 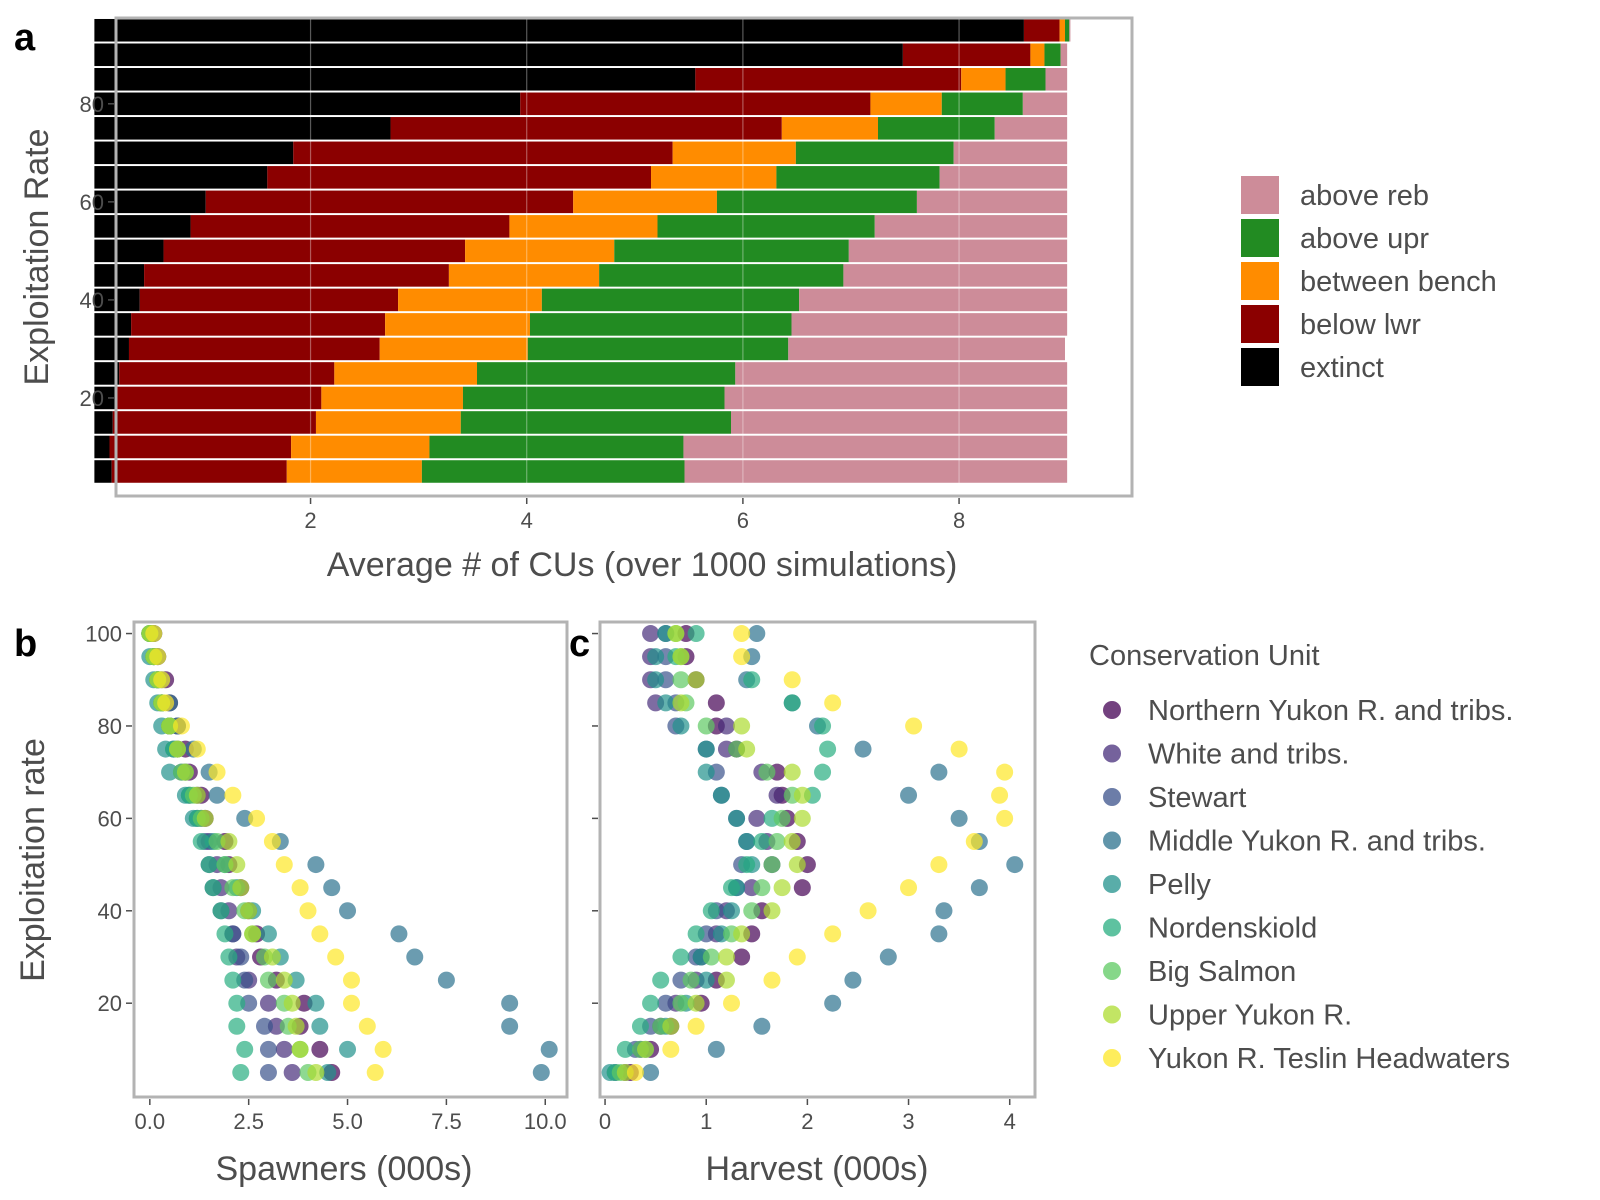 What do you see at coordinates (579, 644) in the screenshot?
I see `panel-letter-c: c` at bounding box center [579, 644].